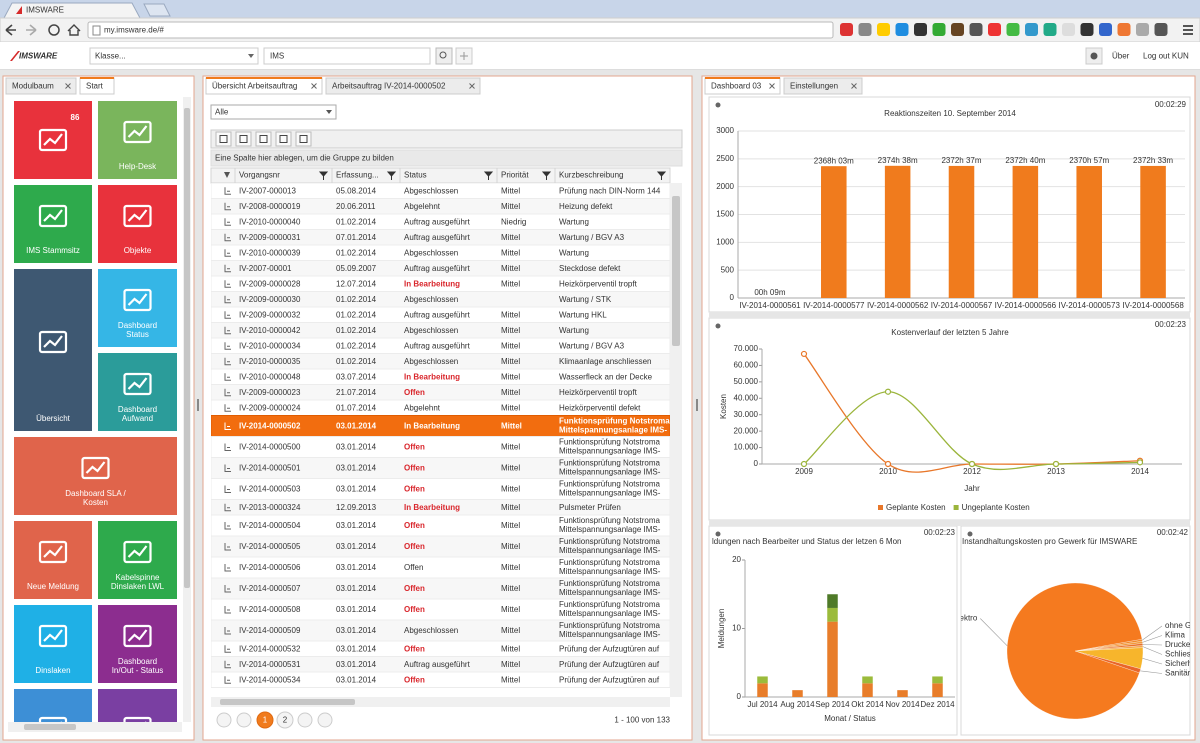  I want to click on tile-label: Aufwand, so click(137, 418).